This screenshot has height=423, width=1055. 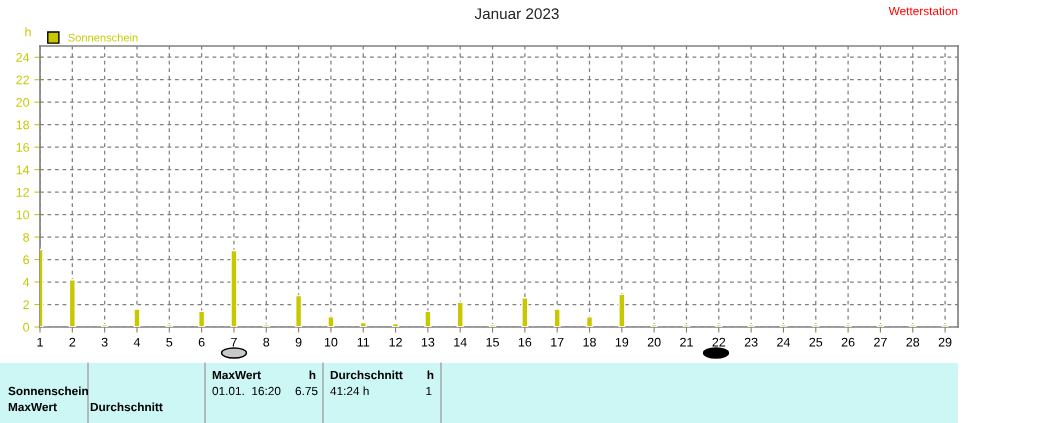 What do you see at coordinates (137, 342) in the screenshot?
I see `x-tick-label: 4` at bounding box center [137, 342].